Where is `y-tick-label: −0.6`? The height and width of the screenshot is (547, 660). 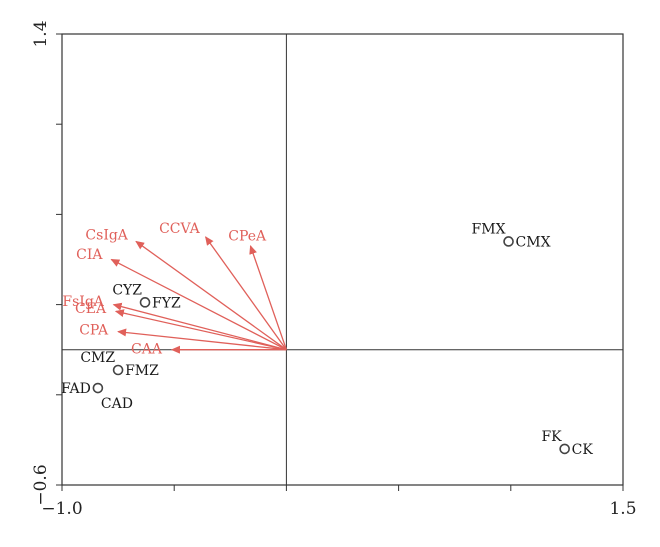 y-tick-label: −0.6 is located at coordinates (41, 484).